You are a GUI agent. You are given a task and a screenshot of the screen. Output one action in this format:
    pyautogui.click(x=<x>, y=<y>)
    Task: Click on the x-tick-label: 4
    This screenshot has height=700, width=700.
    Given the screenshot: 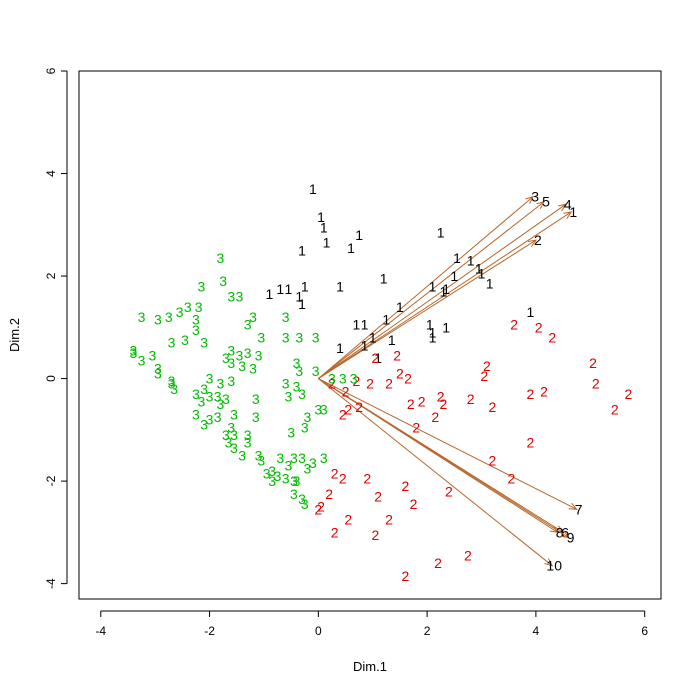 What is the action you would take?
    pyautogui.click(x=536, y=631)
    